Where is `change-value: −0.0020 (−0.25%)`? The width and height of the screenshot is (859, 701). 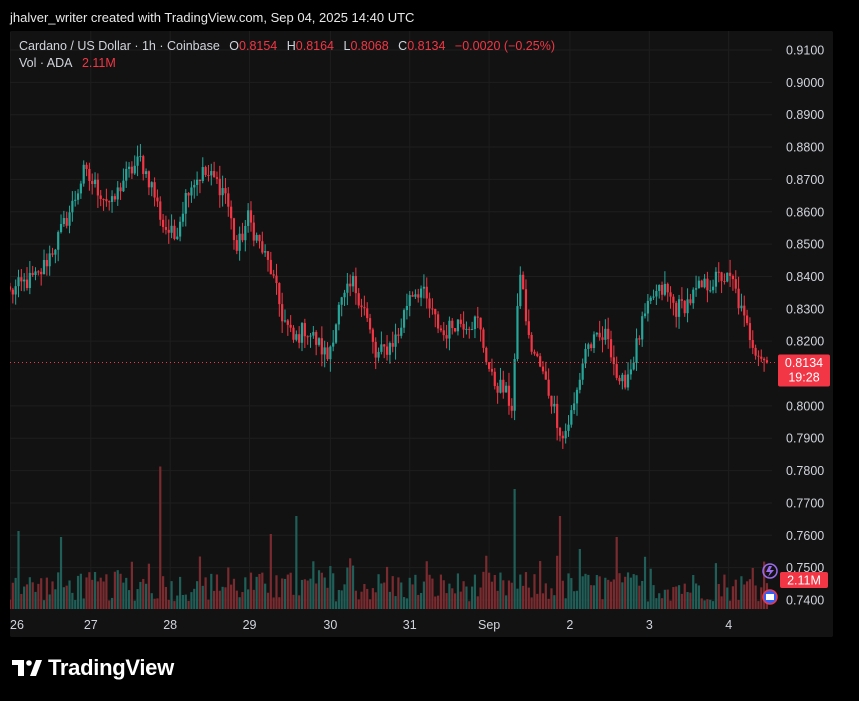
change-value: −0.0020 (−0.25%) is located at coordinates (504, 46).